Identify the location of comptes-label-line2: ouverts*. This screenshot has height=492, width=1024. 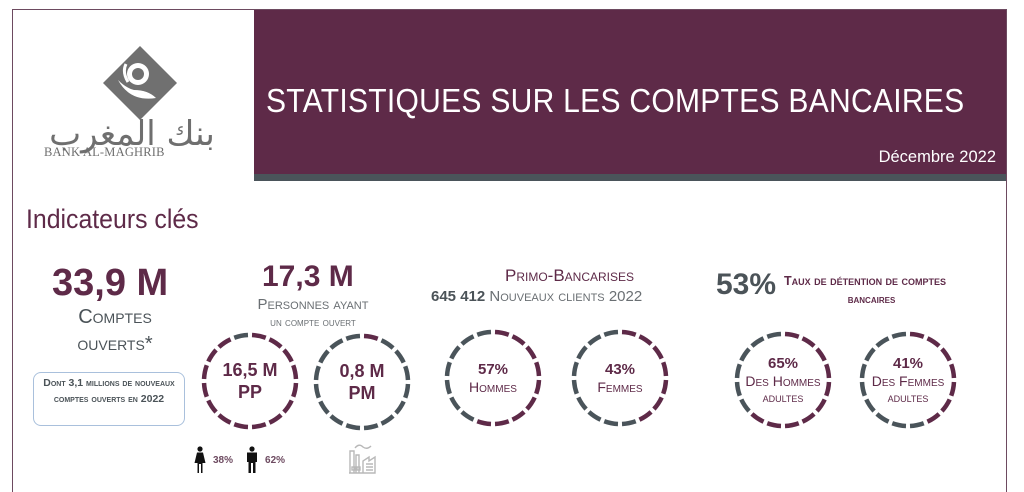
(115, 344).